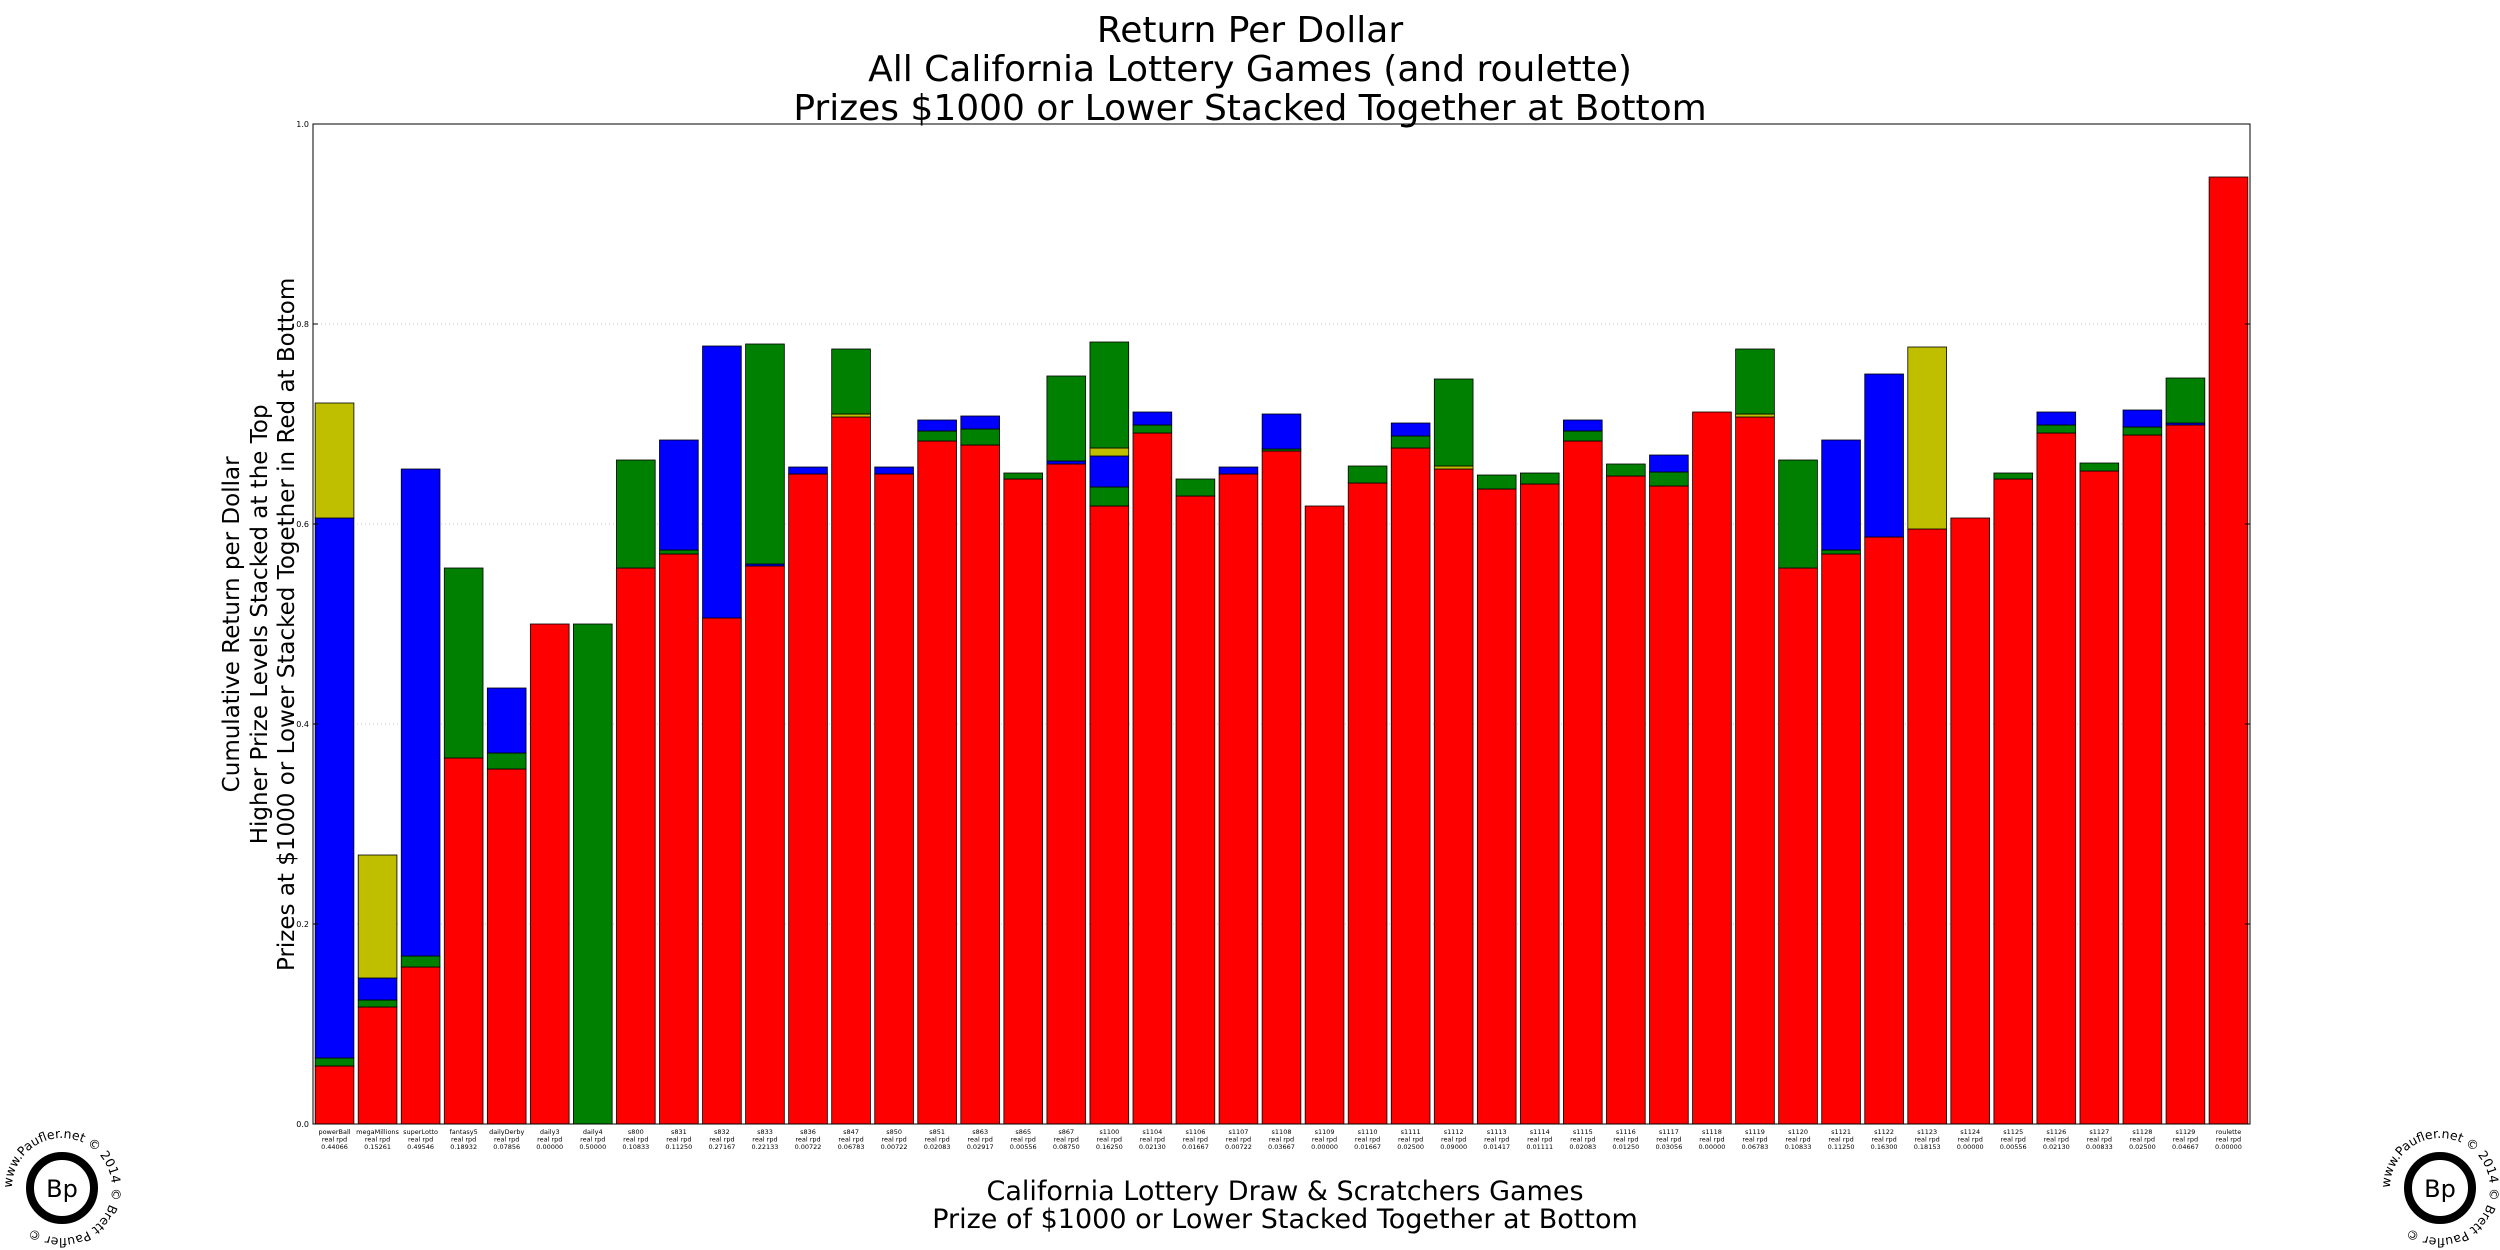 This screenshot has width=2500, height=1250. I want to click on x-tick-label-rpd: 0.50000, so click(592, 1147).